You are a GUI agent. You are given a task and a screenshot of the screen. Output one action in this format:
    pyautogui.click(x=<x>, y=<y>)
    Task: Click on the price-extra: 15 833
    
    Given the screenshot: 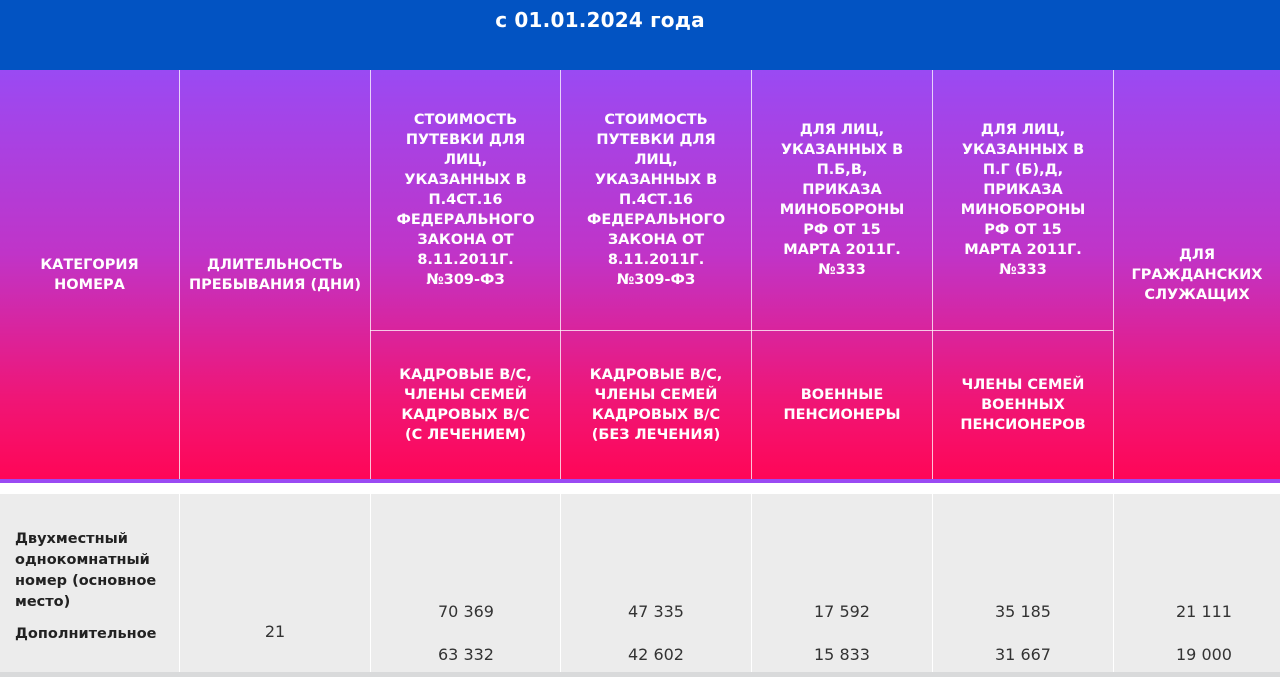 What is the action you would take?
    pyautogui.click(x=842, y=654)
    